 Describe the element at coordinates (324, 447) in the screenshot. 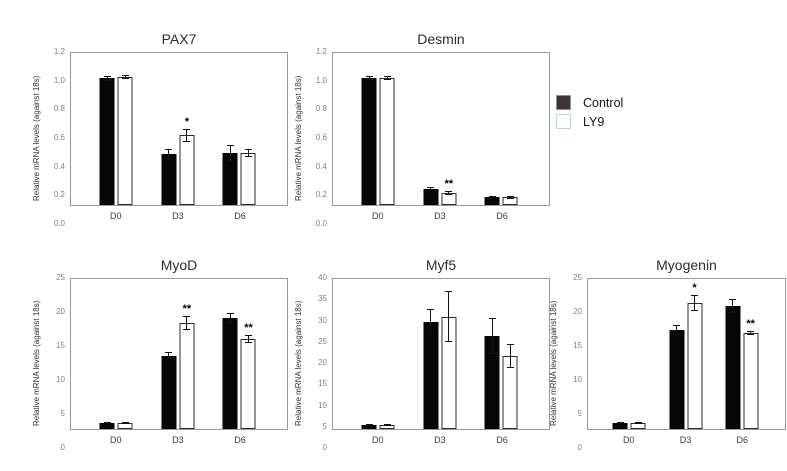

I see `y-tick-label: 0` at that location.